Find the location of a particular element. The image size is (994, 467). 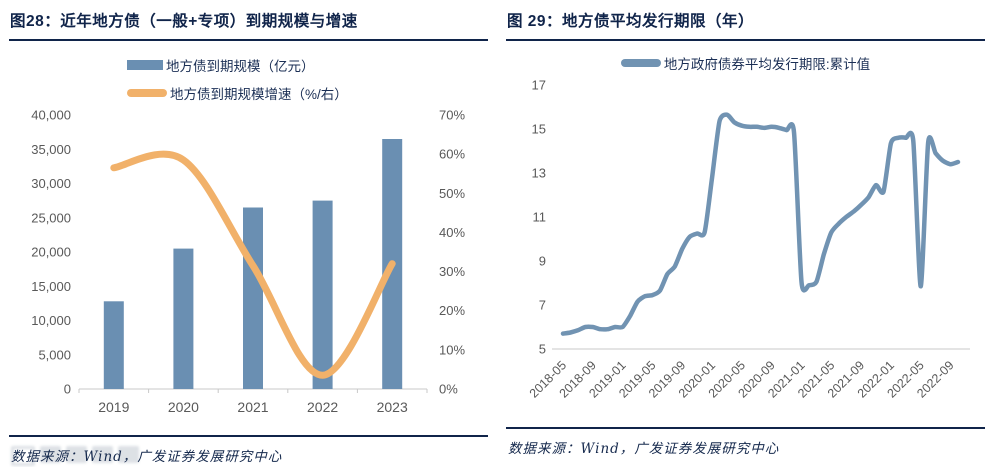

chart-title-right: 图 29：地方债平均发行期限（年） is located at coordinates (745, 23).